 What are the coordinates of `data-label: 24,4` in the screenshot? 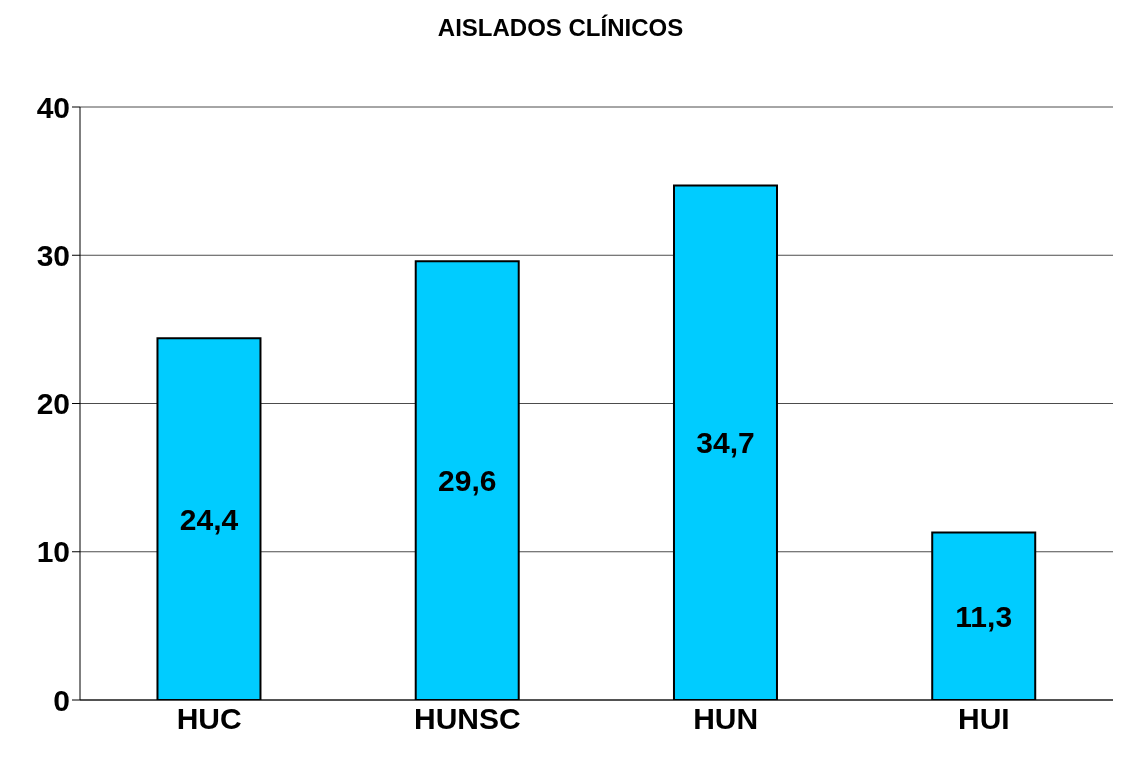 It's located at (209, 519).